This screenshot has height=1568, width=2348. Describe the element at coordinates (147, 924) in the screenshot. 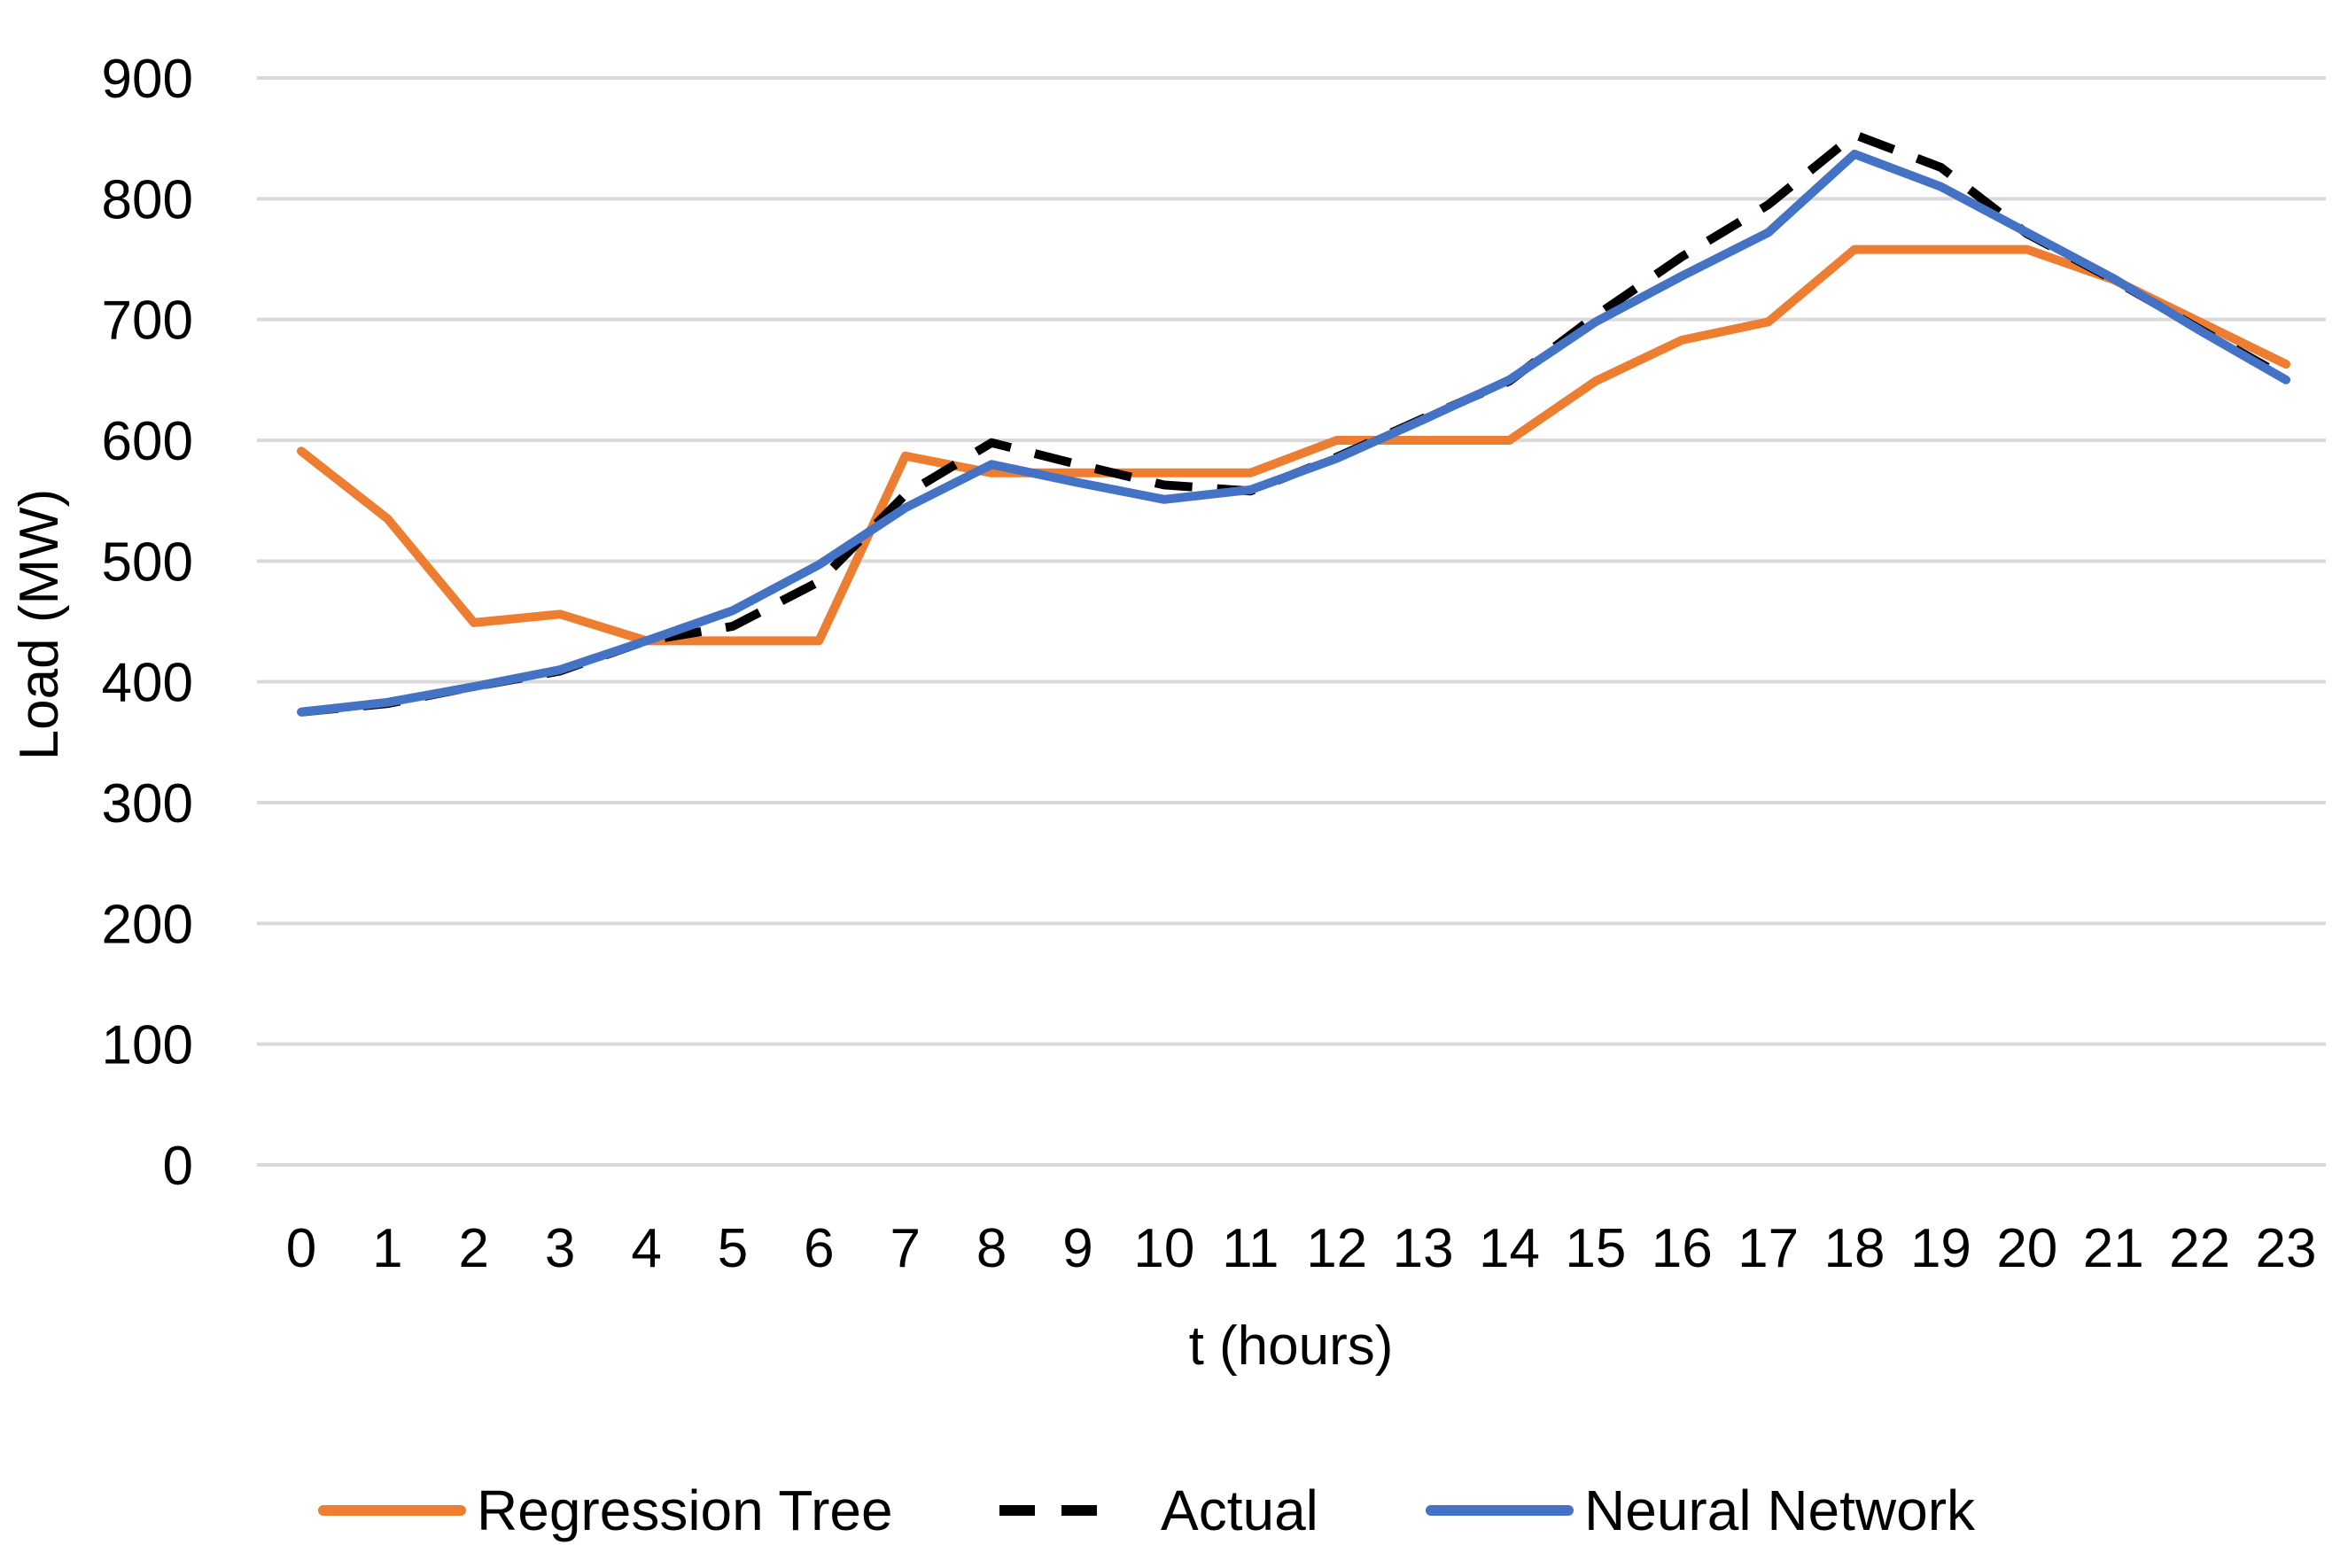

I see `y-tick-label: 200` at that location.